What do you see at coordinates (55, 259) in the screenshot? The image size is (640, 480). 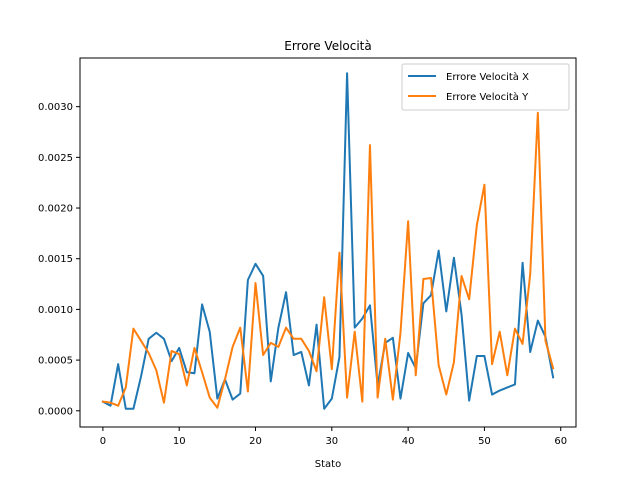 I see `y-tick-label: 0.0015` at bounding box center [55, 259].